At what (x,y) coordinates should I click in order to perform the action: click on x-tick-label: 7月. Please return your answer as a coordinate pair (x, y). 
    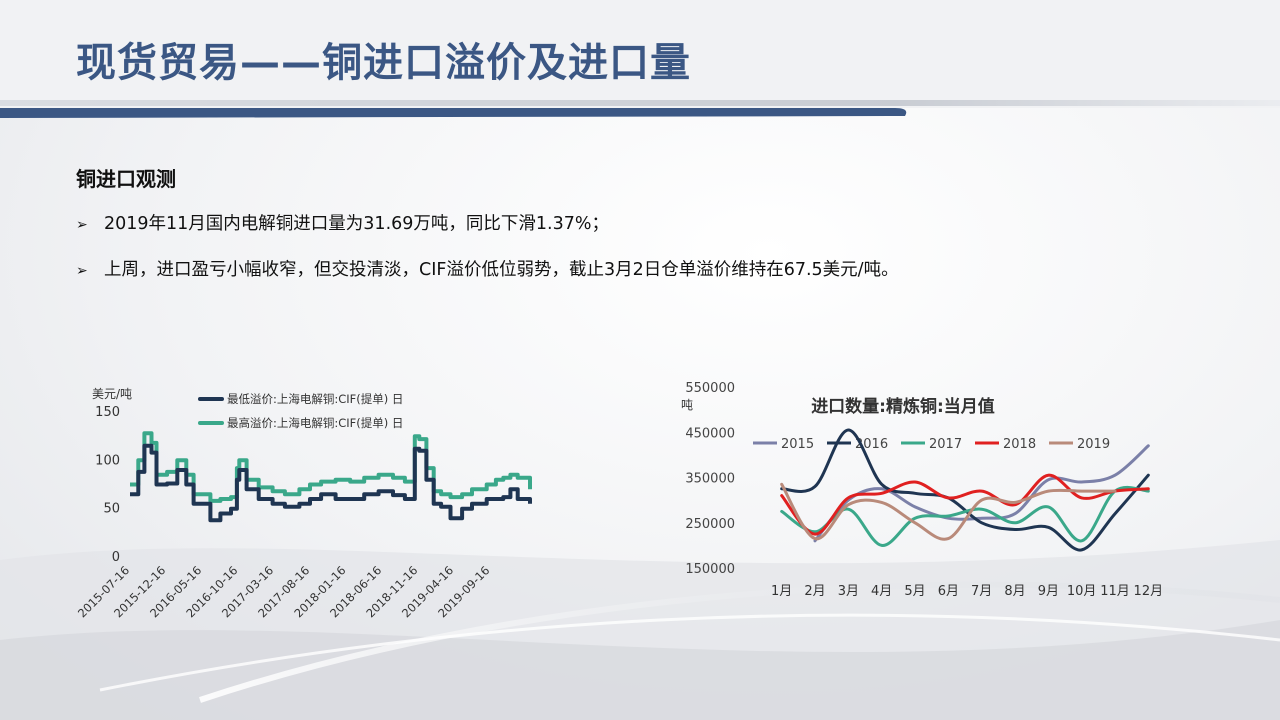
    Looking at the image, I should click on (981, 591).